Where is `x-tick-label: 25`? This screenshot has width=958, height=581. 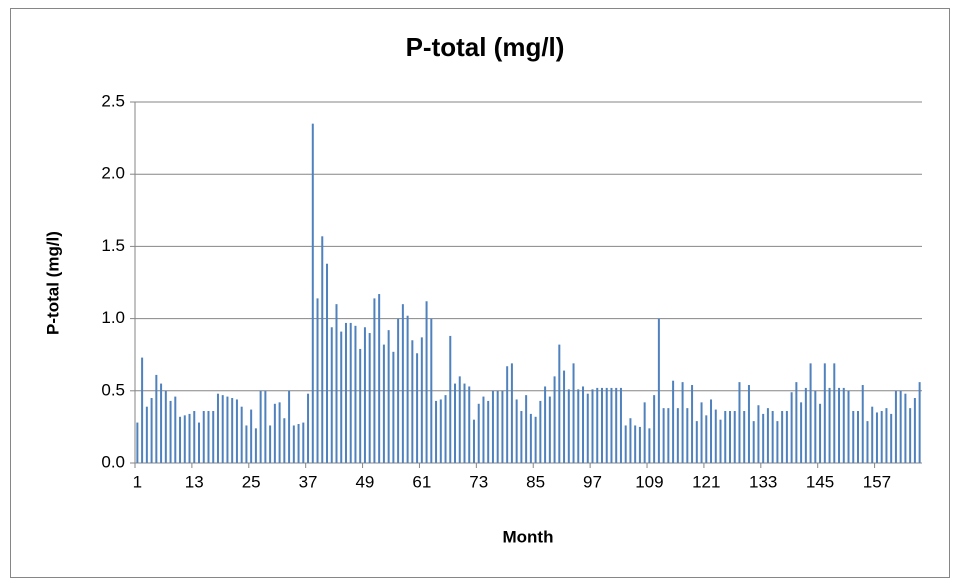 x-tick-label: 25 is located at coordinates (251, 481).